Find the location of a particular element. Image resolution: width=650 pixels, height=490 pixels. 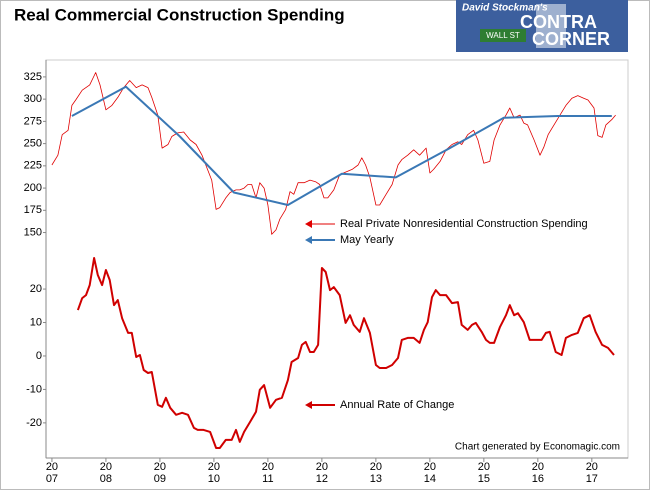

logo-top: CONTRA is located at coordinates (558, 22).